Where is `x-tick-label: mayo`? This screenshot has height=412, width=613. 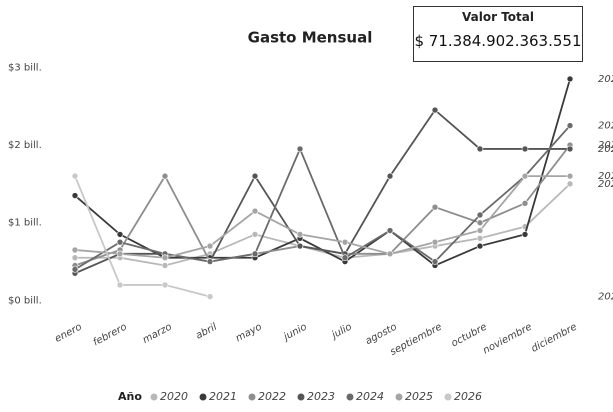 x-tick-label: mayo is located at coordinates (249, 333).